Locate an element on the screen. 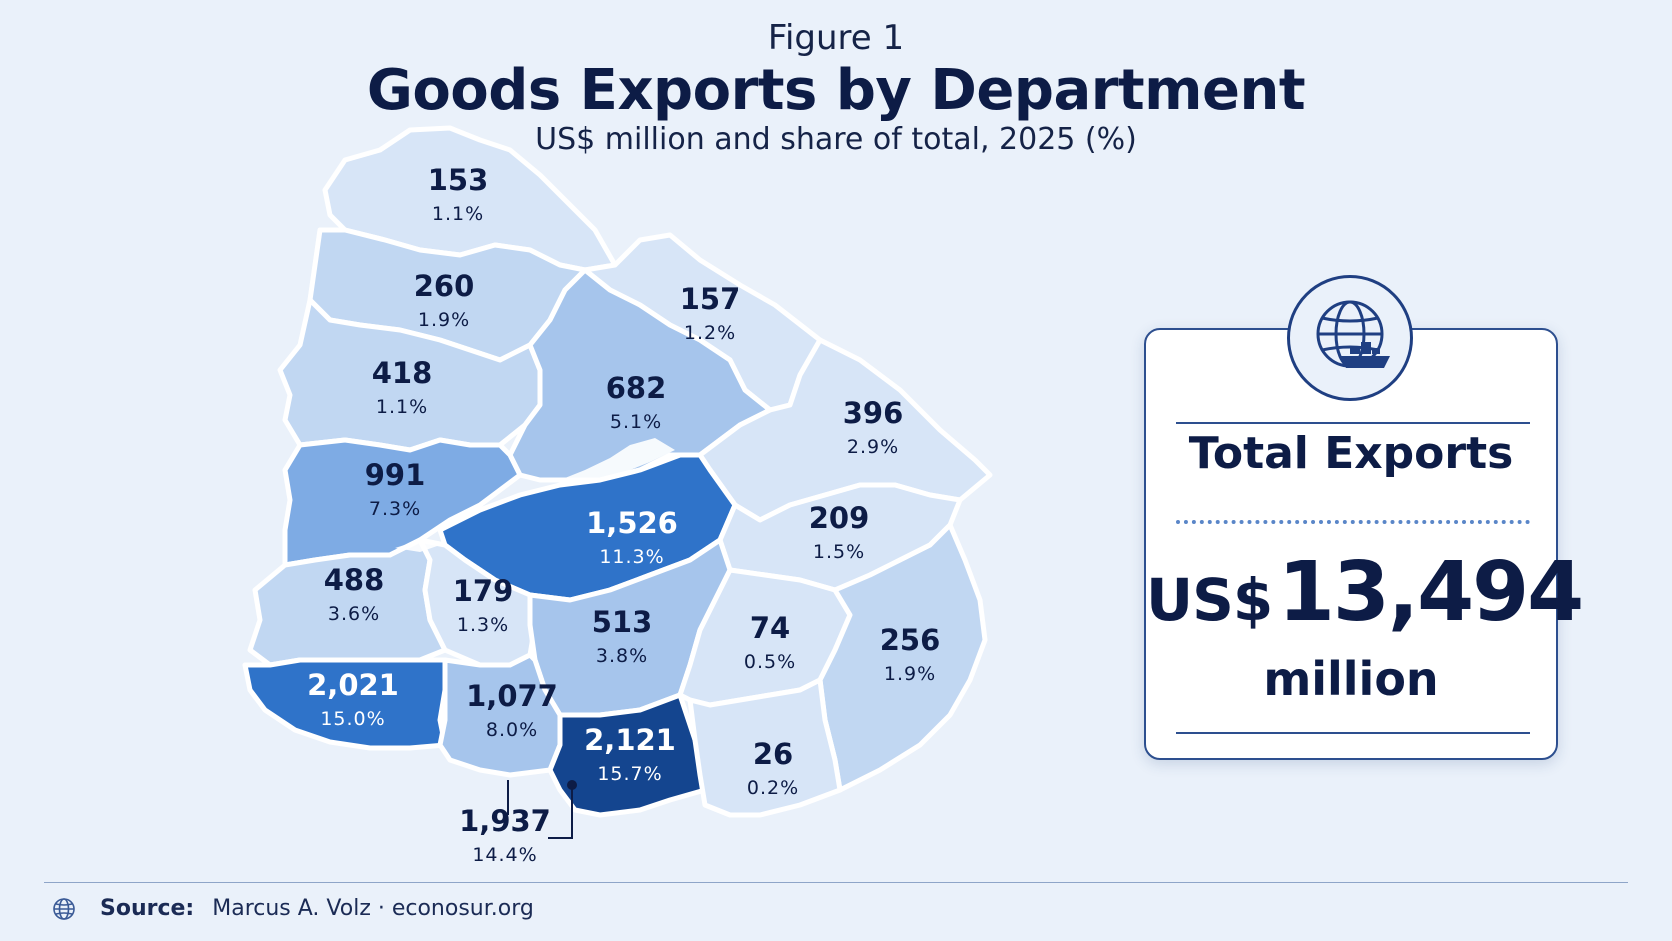 The width and height of the screenshot is (1672, 941). dept-value-label: 418 is located at coordinates (402, 373).